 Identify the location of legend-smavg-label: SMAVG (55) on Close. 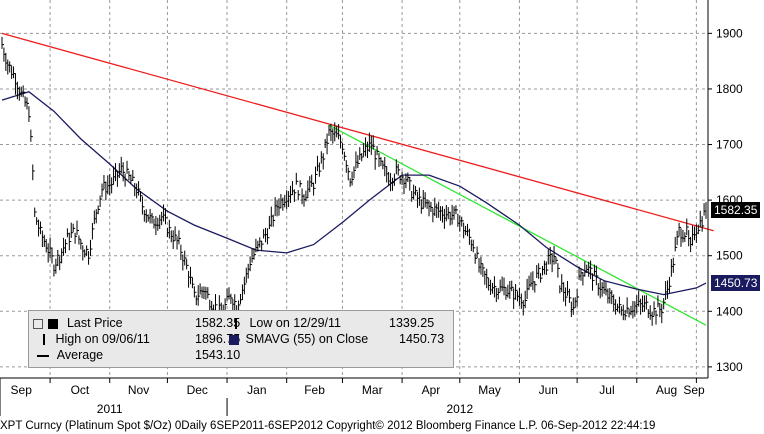
(307, 339).